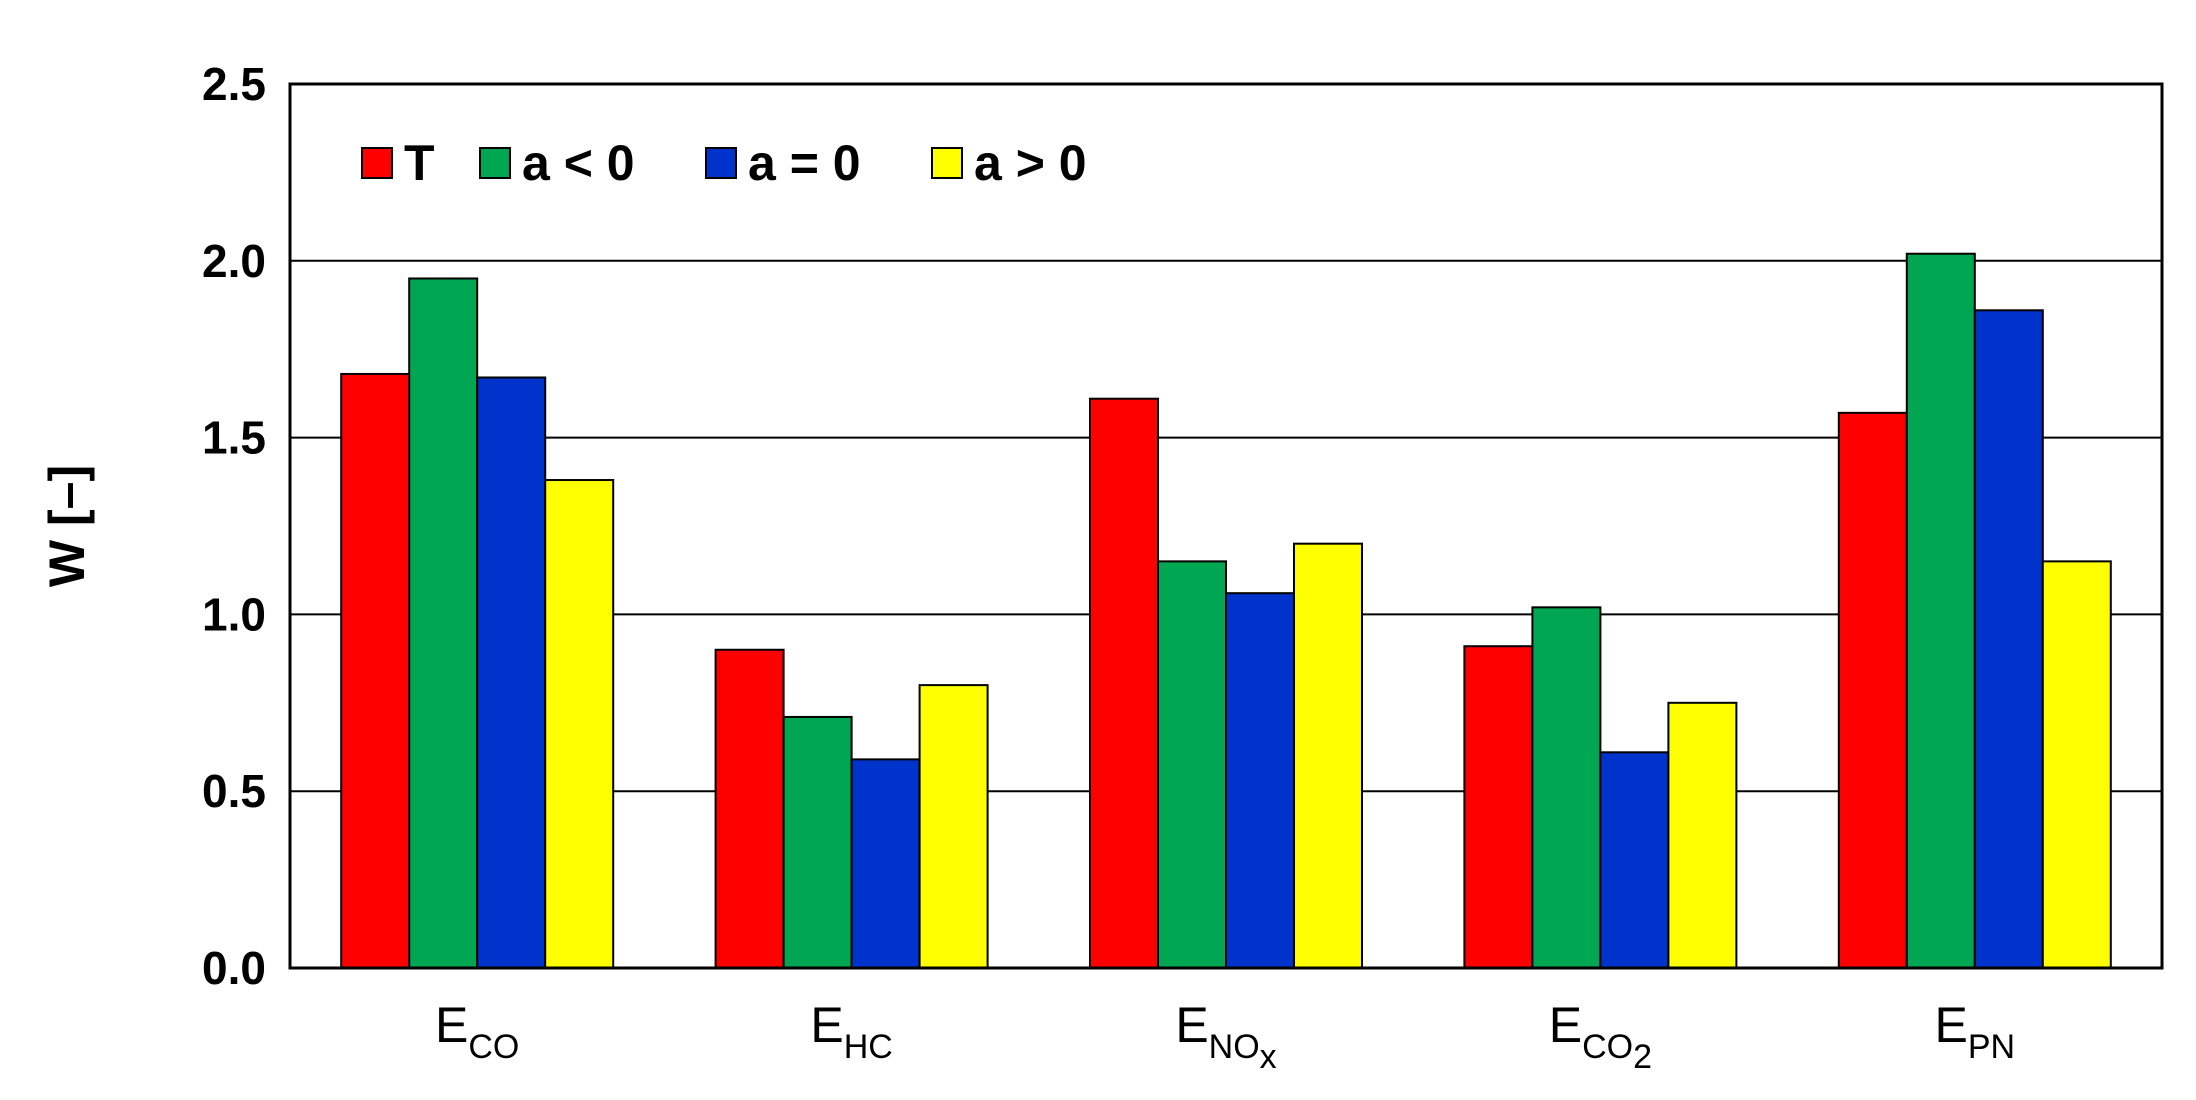 The width and height of the screenshot is (2196, 1100). What do you see at coordinates (868, 1047) in the screenshot?
I see `category-subscript: HC` at bounding box center [868, 1047].